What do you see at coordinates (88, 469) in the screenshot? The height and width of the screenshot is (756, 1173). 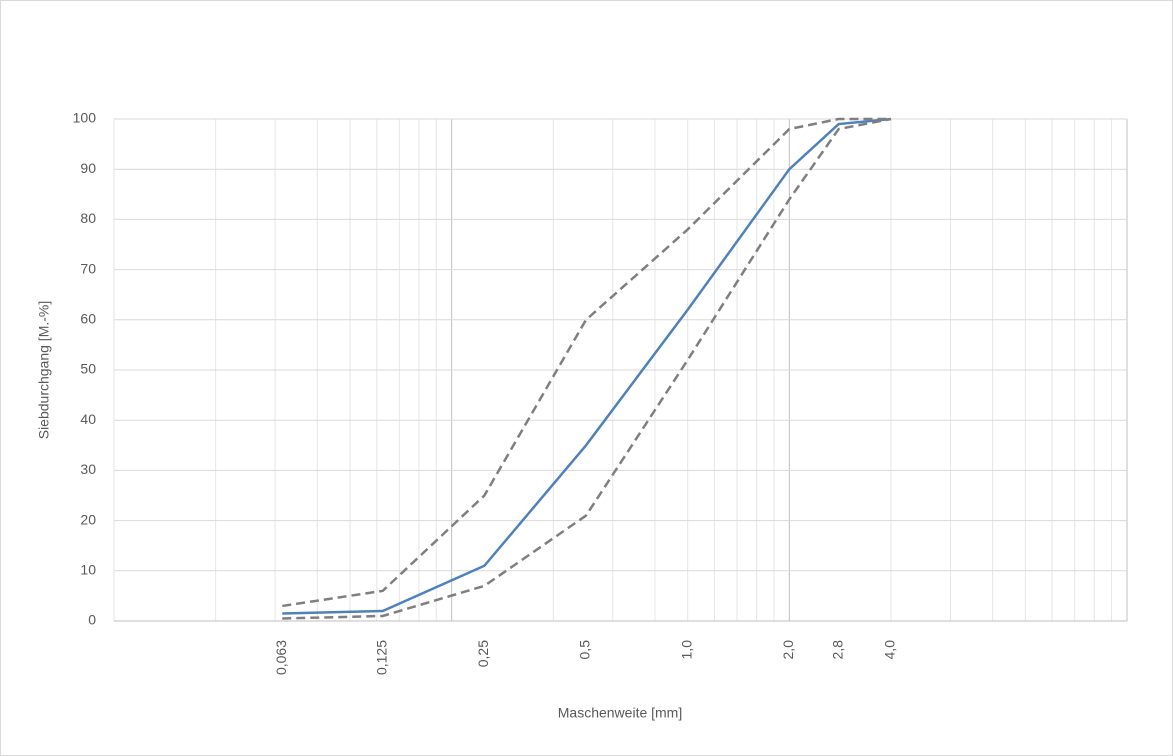 I see `y-tick-label: 30` at bounding box center [88, 469].